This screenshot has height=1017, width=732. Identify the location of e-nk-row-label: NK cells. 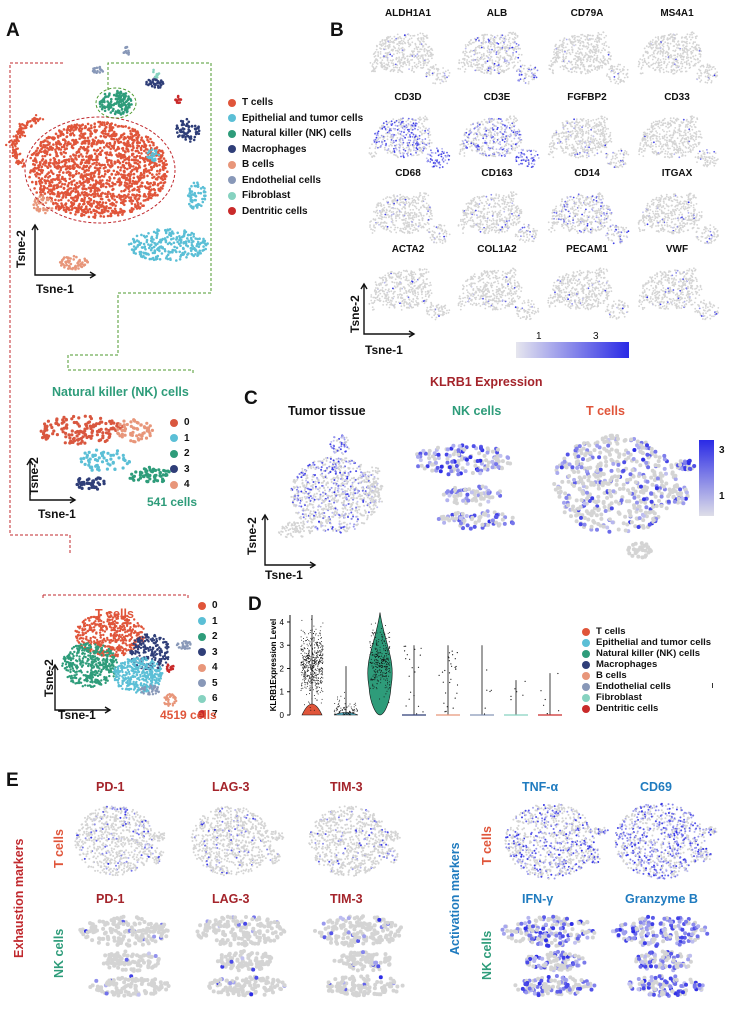
(59, 953).